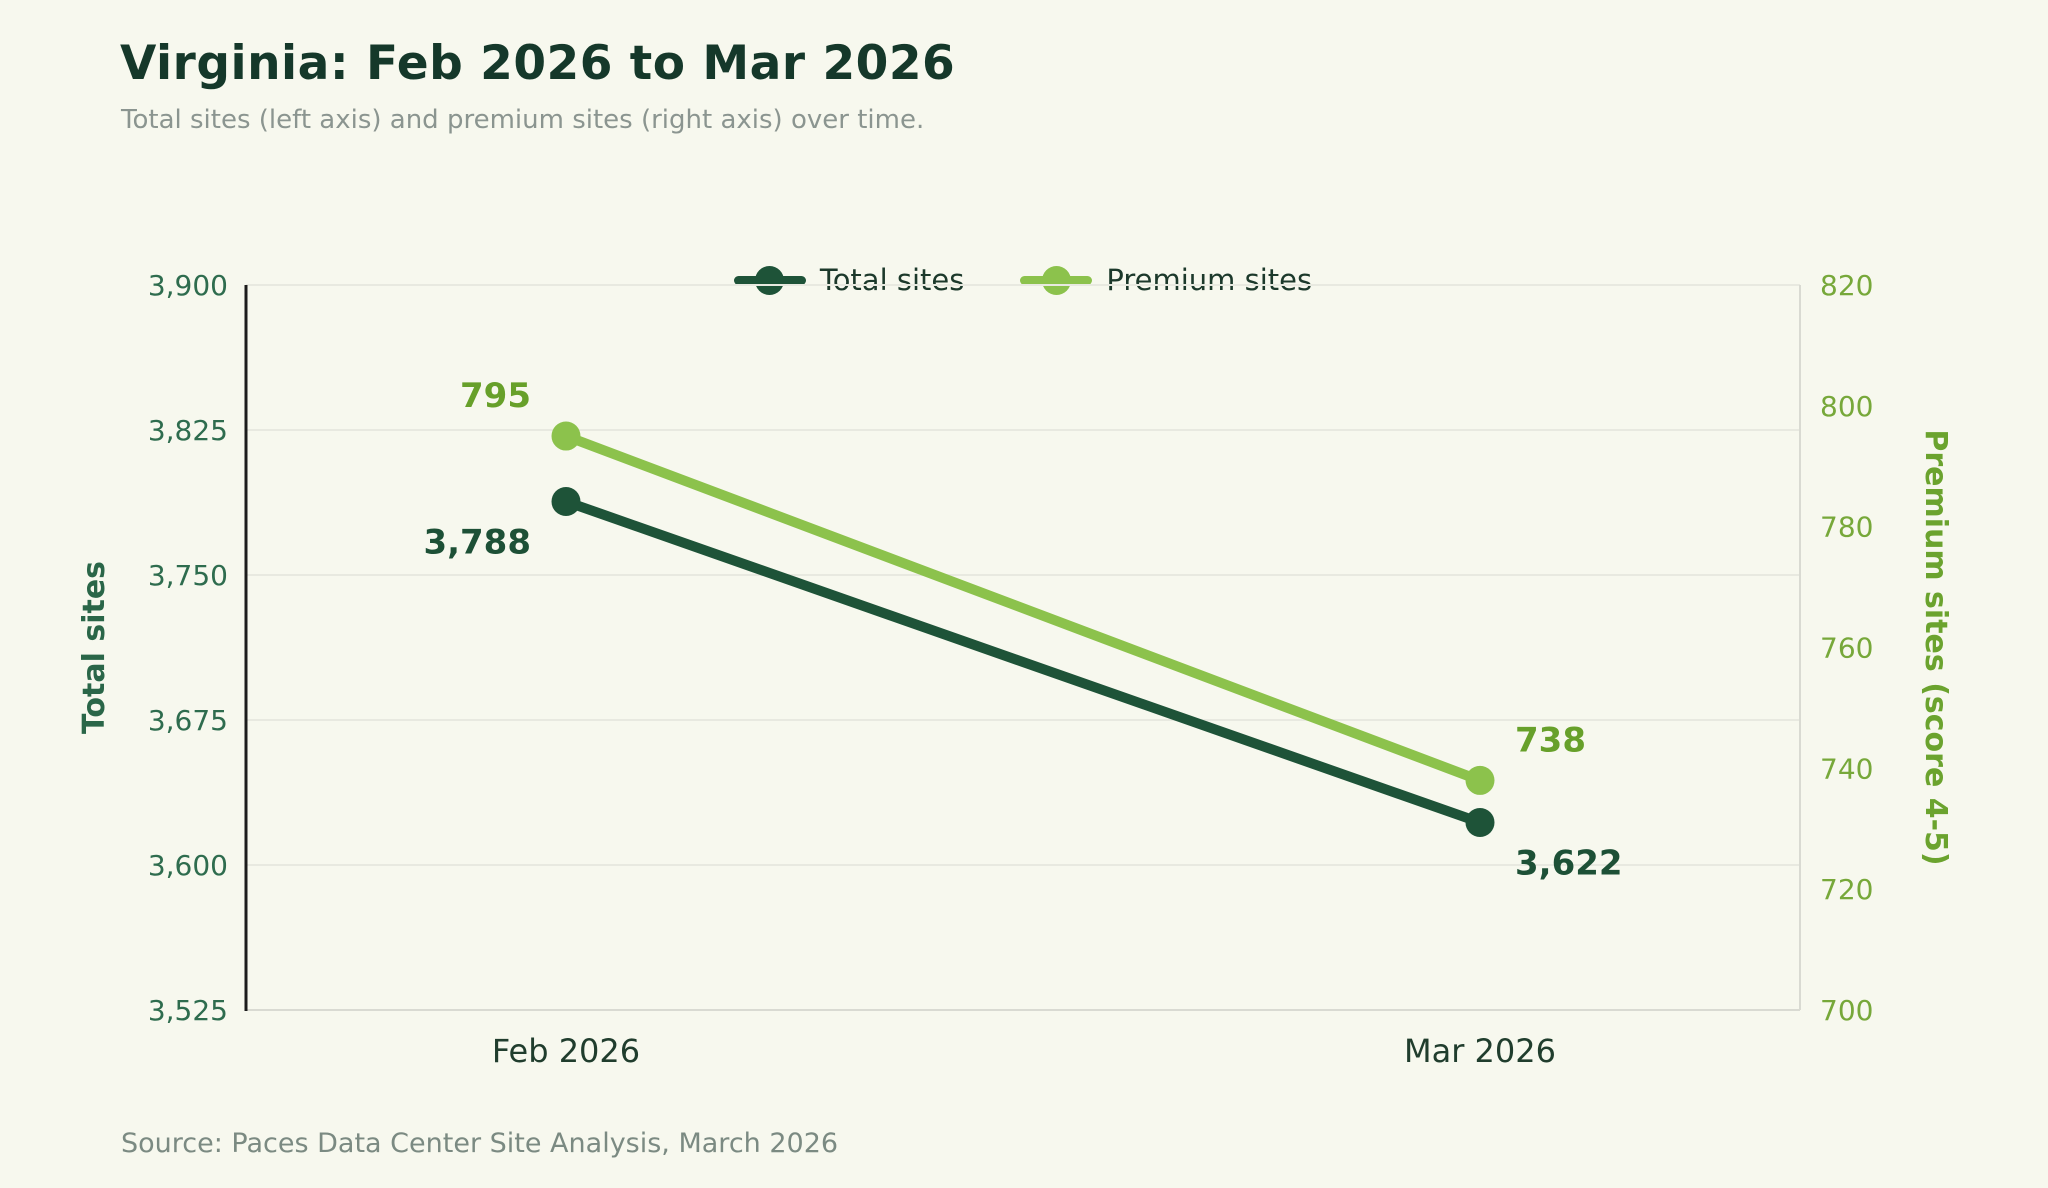 The width and height of the screenshot is (2048, 1188). Describe the element at coordinates (188, 285) in the screenshot. I see `left-y-tick-label: 3,900` at that location.